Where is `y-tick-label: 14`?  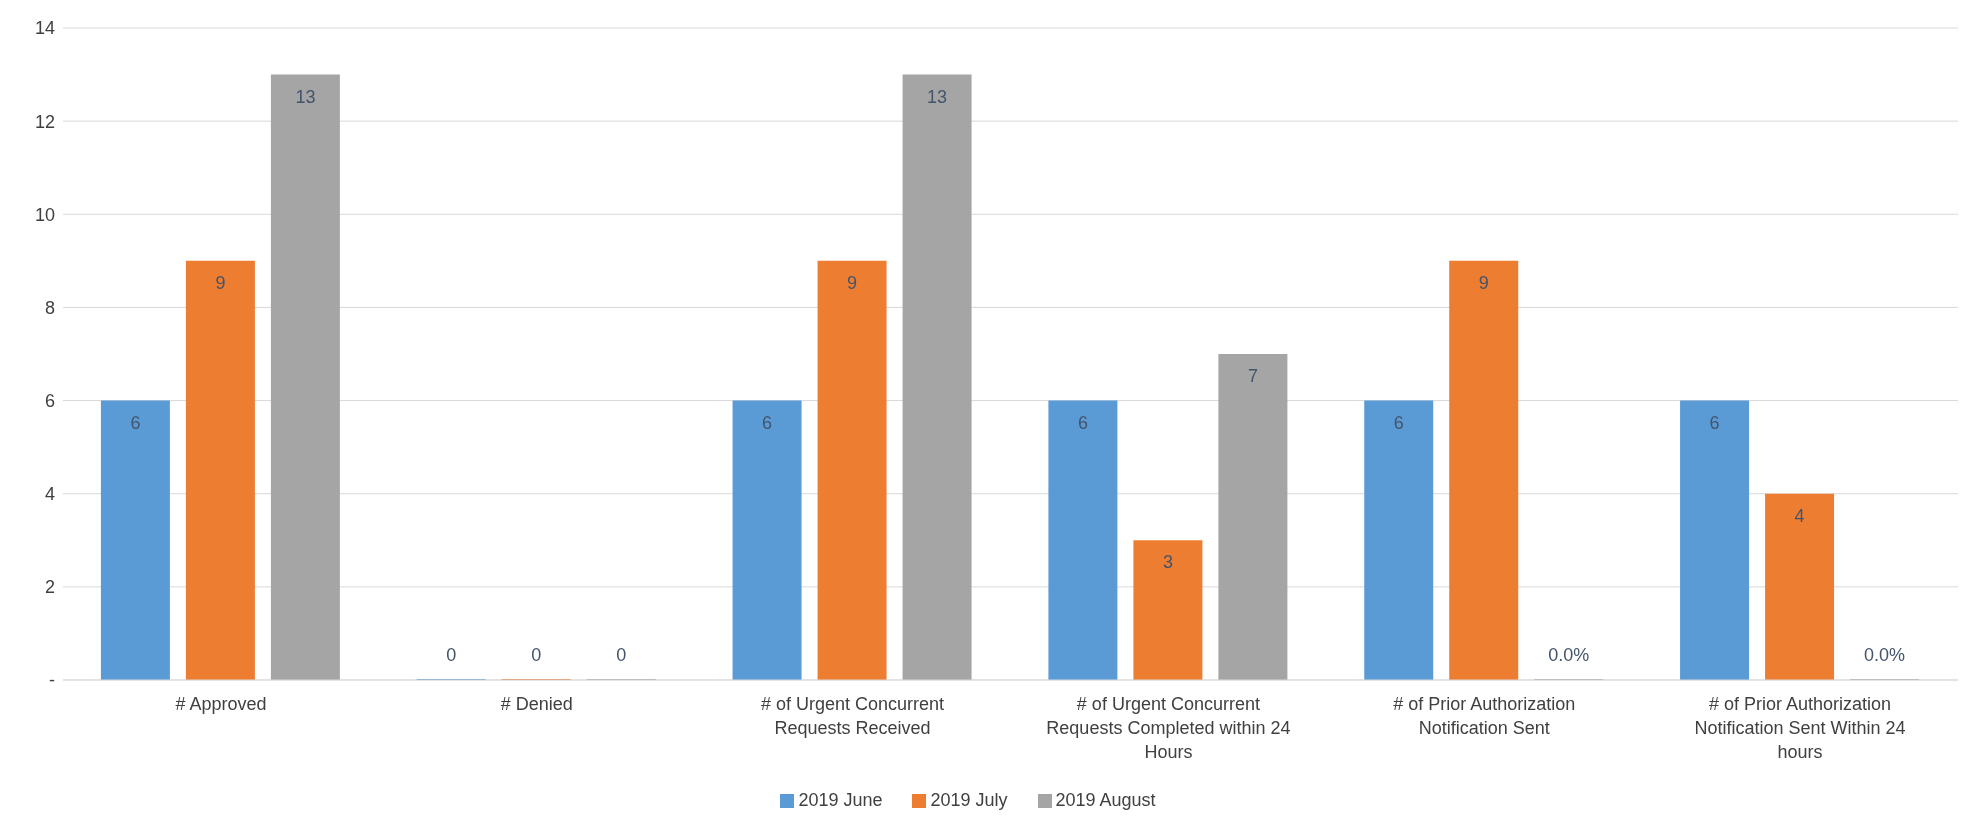
y-tick-label: 14 is located at coordinates (44, 28).